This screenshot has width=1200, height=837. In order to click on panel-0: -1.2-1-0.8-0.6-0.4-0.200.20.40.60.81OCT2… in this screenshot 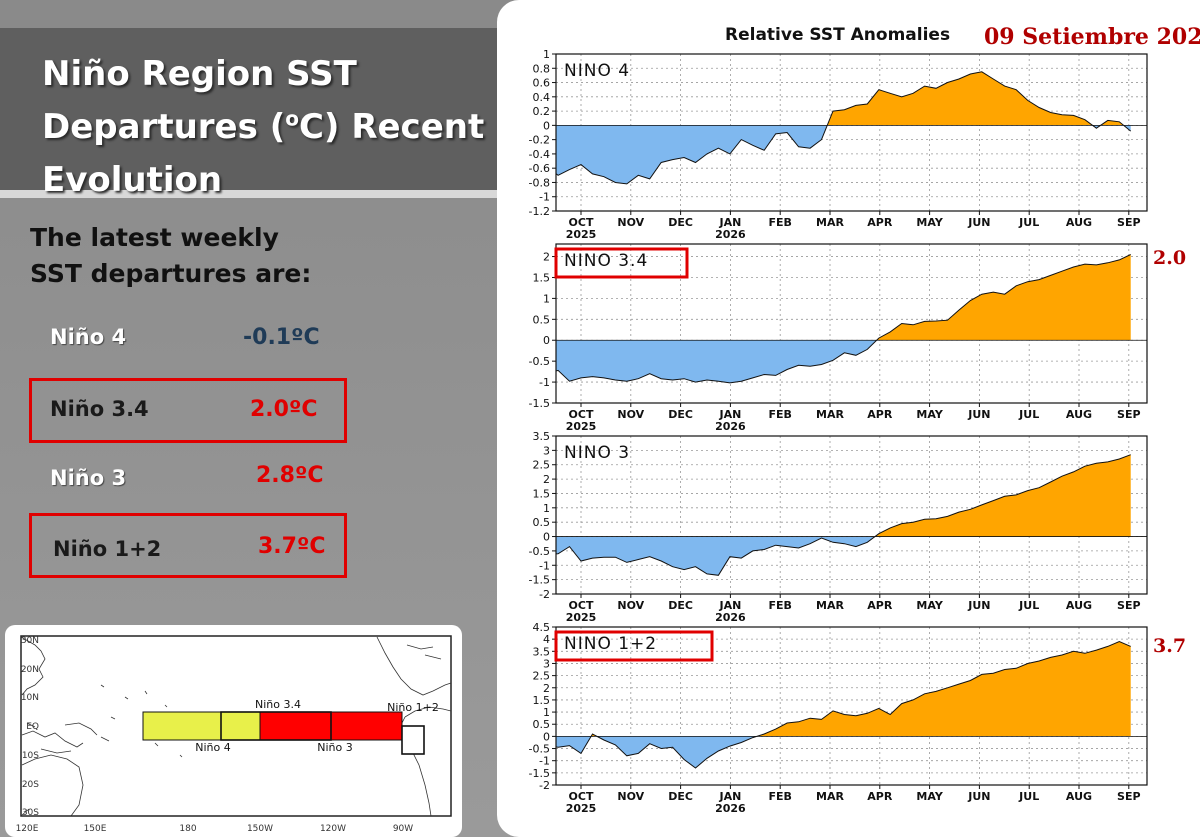, I will do `click(838, 144)`.